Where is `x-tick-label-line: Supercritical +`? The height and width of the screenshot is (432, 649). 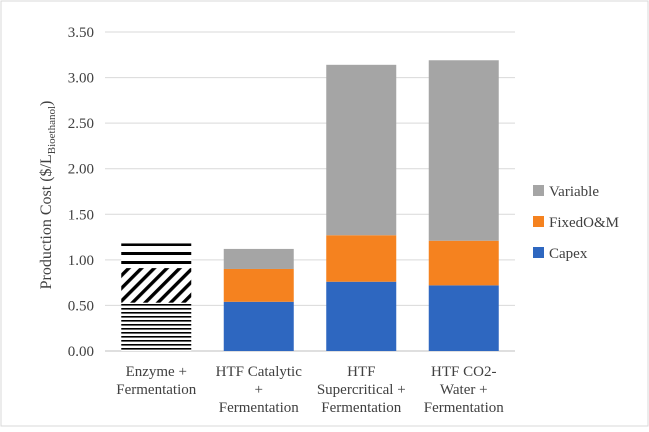 x-tick-label-line: Supercritical + is located at coordinates (361, 390).